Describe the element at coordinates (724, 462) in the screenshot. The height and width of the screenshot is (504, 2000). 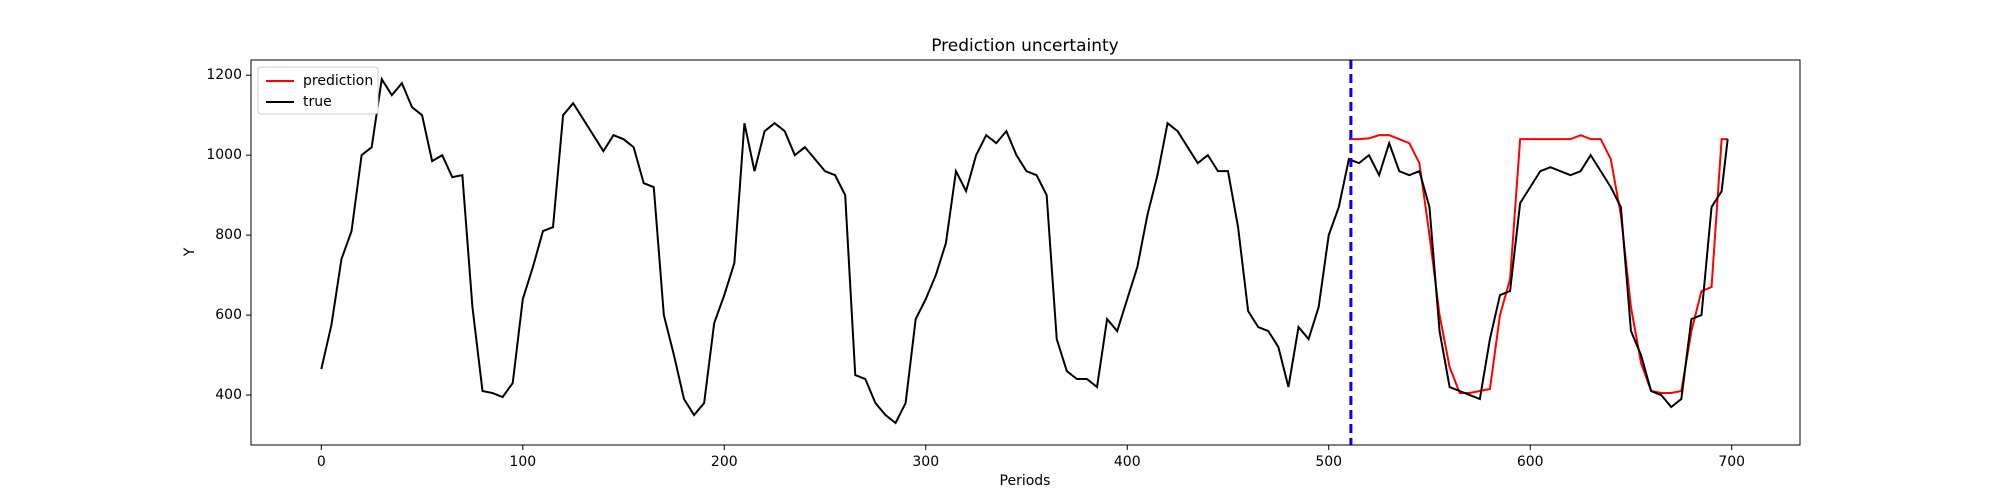
I see `x-tick-label: 200` at that location.